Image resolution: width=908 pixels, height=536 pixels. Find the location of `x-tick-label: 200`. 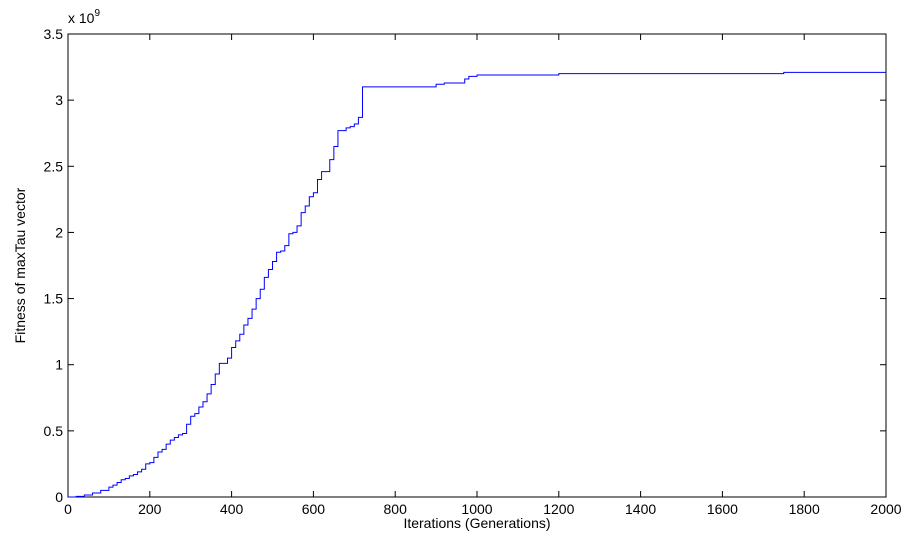

x-tick-label: 200 is located at coordinates (150, 509).